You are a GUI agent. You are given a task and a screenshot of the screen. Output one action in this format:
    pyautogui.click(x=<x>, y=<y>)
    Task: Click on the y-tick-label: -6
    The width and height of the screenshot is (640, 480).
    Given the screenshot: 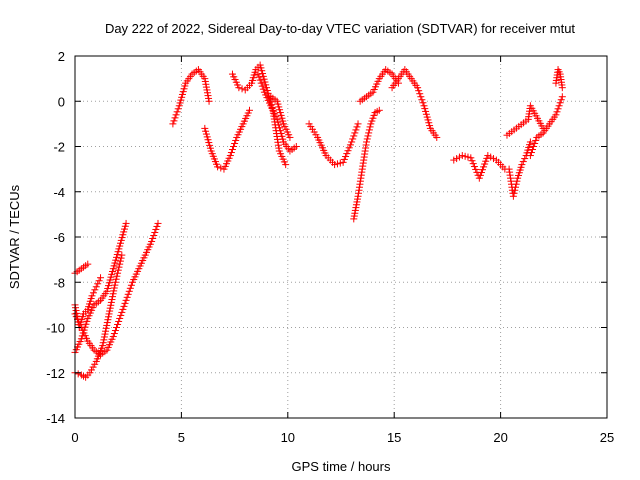 What is the action you would take?
    pyautogui.click(x=59, y=237)
    